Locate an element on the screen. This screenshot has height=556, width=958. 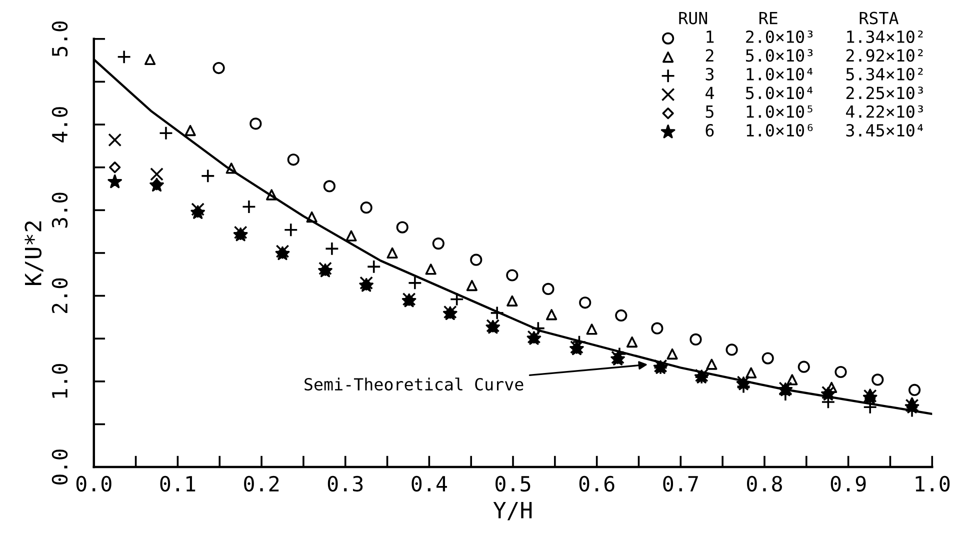
x-tick-label: 0.0 is located at coordinates (94, 484).